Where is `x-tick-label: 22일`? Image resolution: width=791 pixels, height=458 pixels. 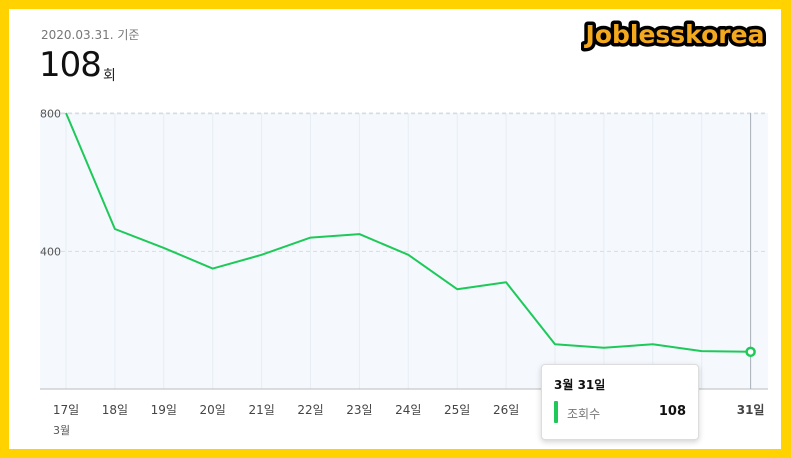
x-tick-label: 22일 is located at coordinates (310, 410).